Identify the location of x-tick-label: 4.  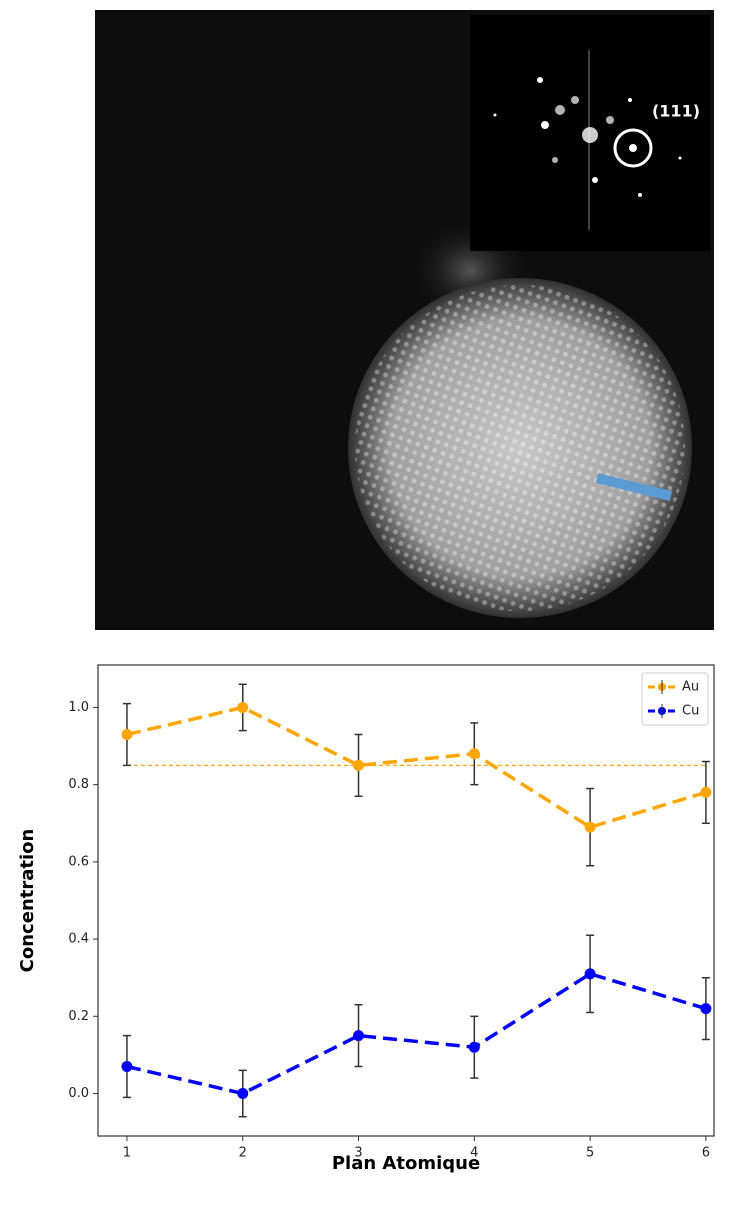
(474, 1153).